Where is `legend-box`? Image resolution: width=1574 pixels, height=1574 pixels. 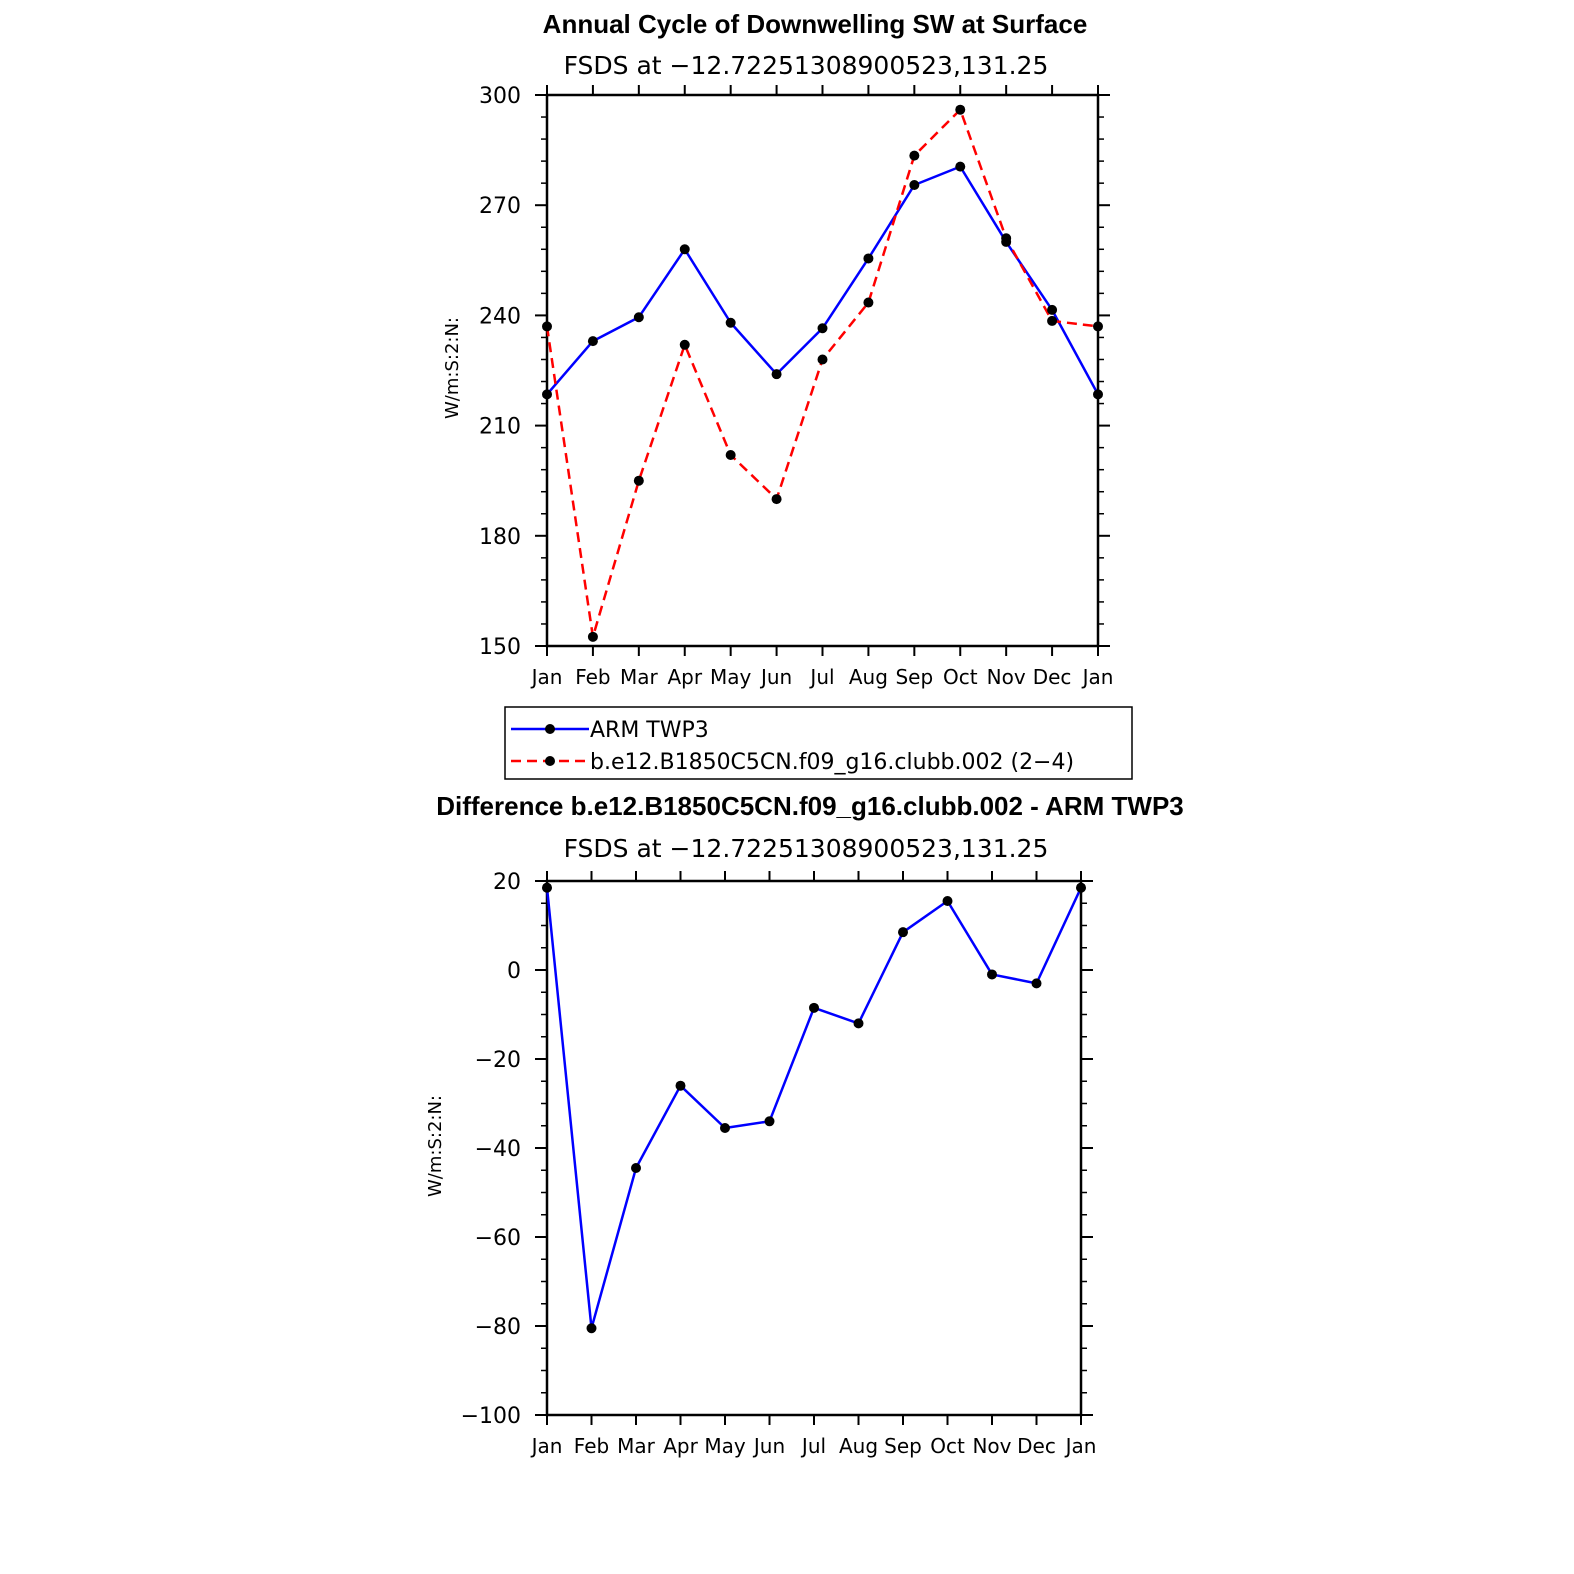
legend-box is located at coordinates (818, 743).